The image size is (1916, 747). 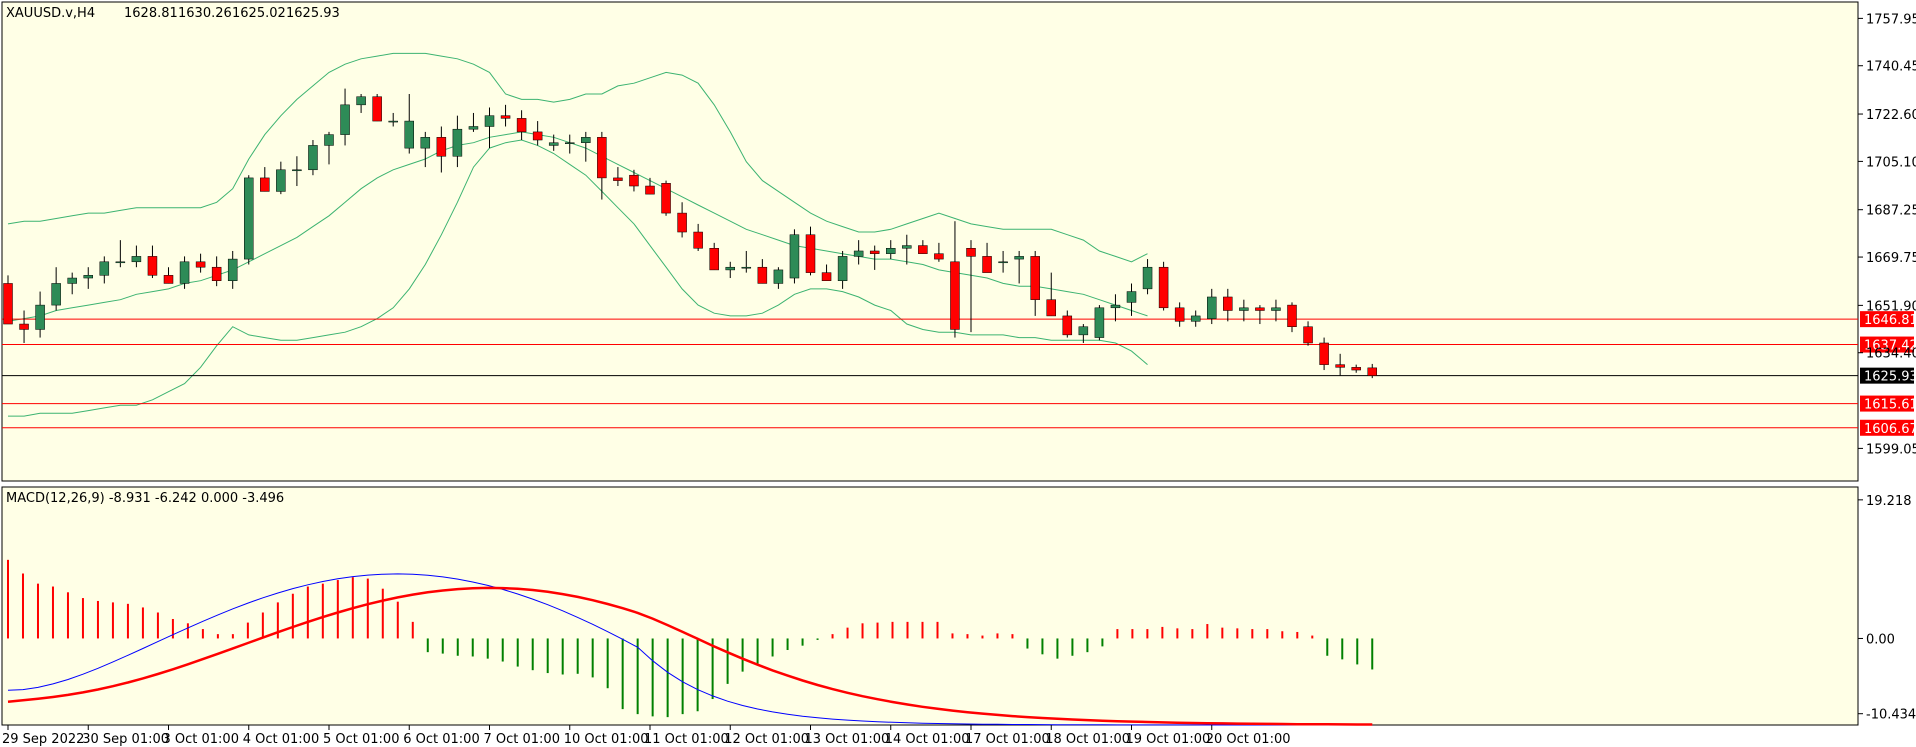 I want to click on macd-line, so click(x=690, y=649).